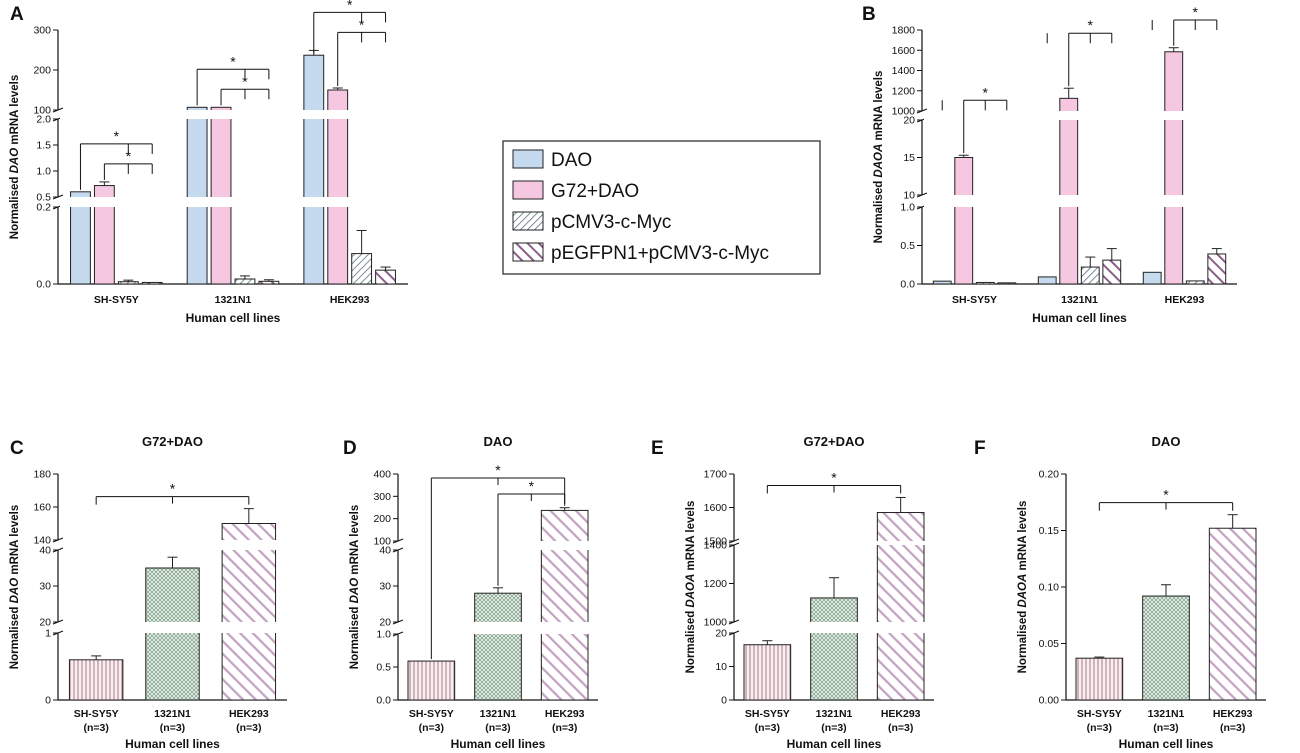 The height and width of the screenshot is (753, 1300). I want to click on y-tick-label: 40, so click(385, 551).